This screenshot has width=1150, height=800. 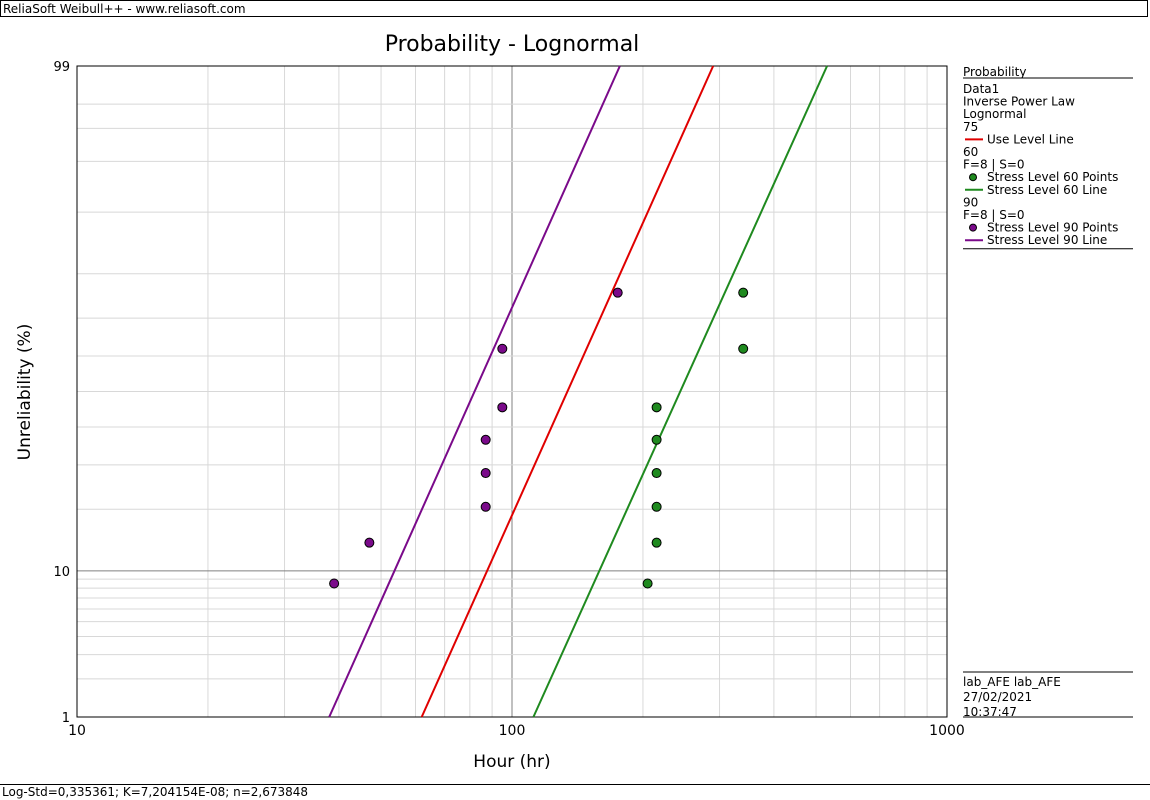 I want to click on footer-user: lab_AFE lab_AFE, so click(x=1012, y=682).